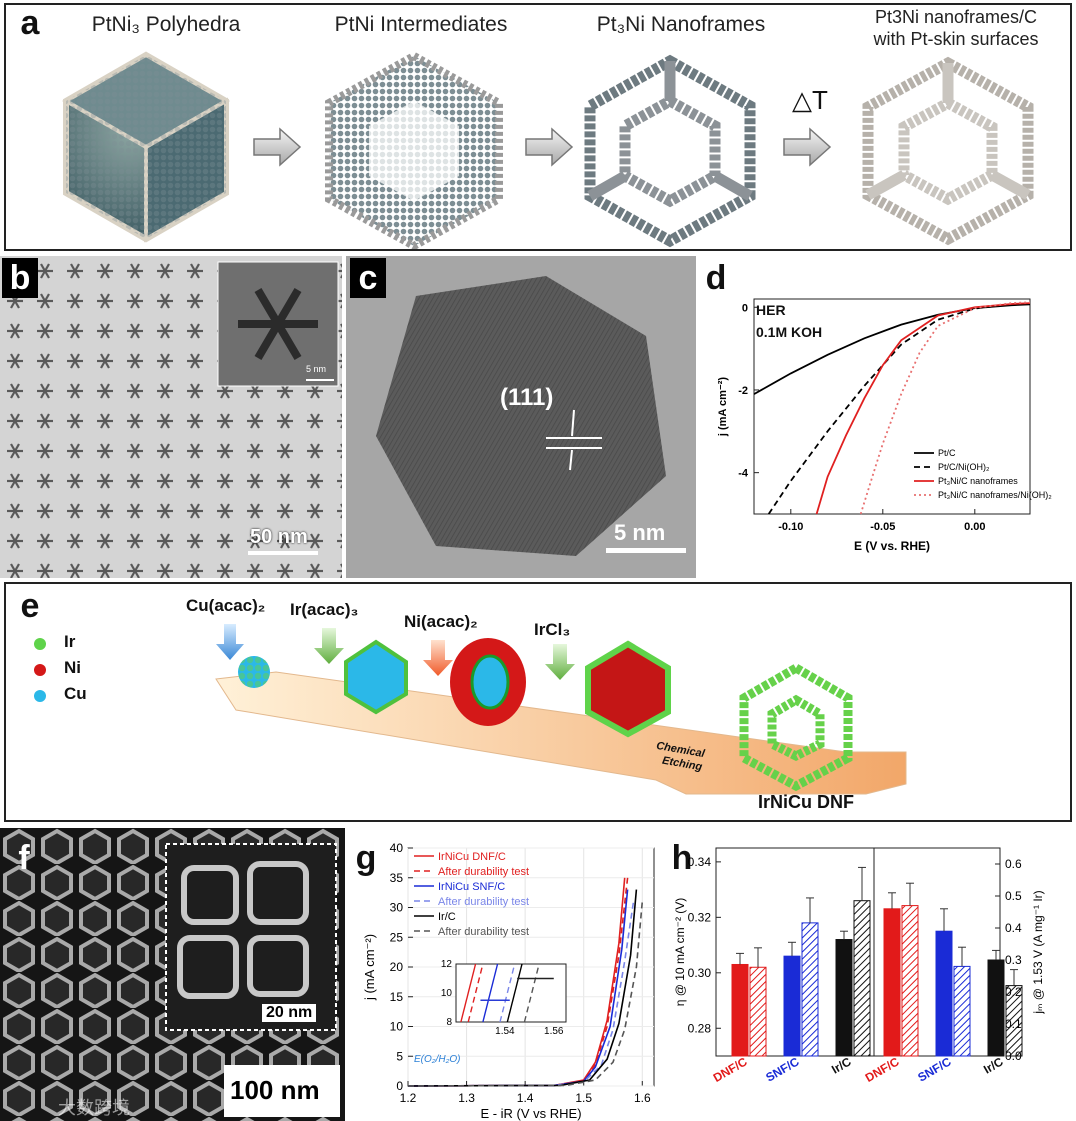 This screenshot has height=1121, width=1076. Describe the element at coordinates (421, 24) in the screenshot. I see `stage-title-intermediates: PtNi Intermediates` at that location.